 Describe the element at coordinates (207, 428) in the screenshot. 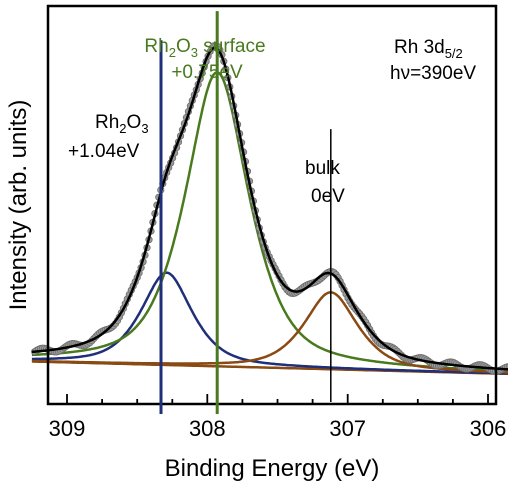

I see `x-tick-label: 308` at that location.